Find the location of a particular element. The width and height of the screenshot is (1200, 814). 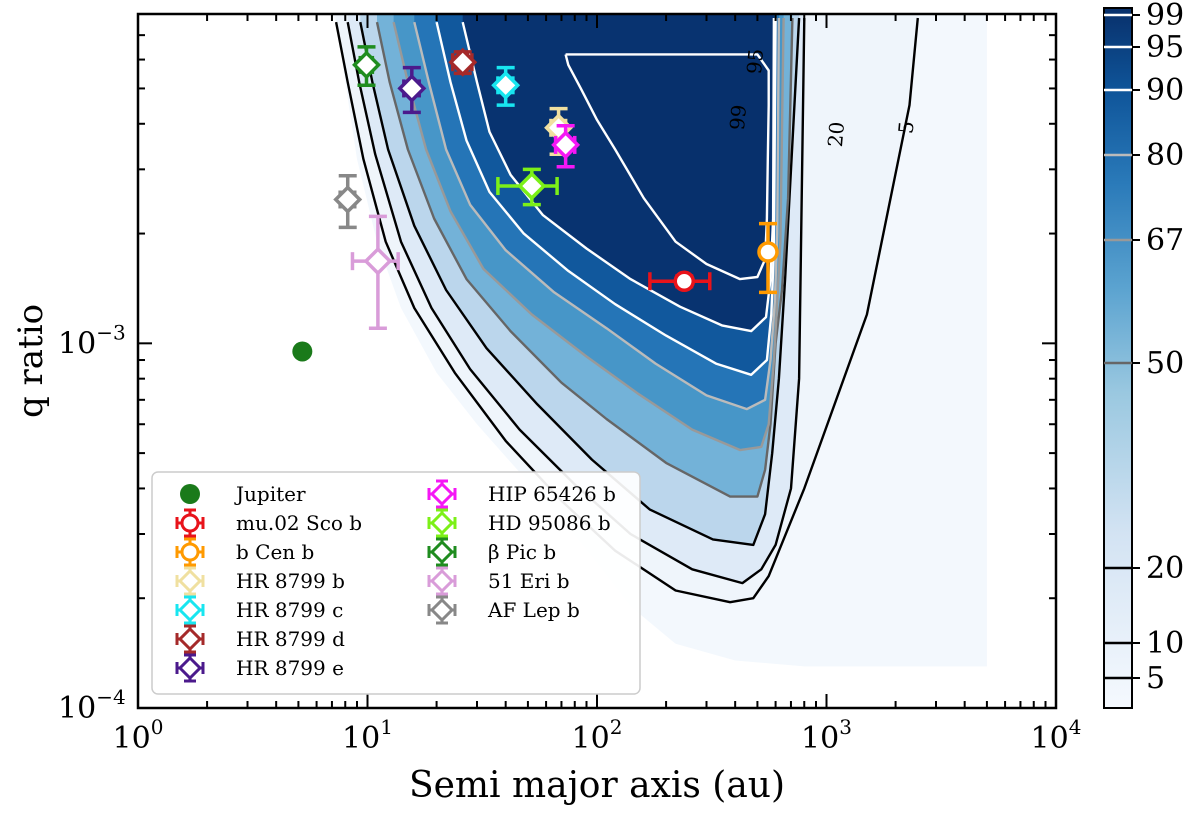

point-jupiter is located at coordinates (302, 351).